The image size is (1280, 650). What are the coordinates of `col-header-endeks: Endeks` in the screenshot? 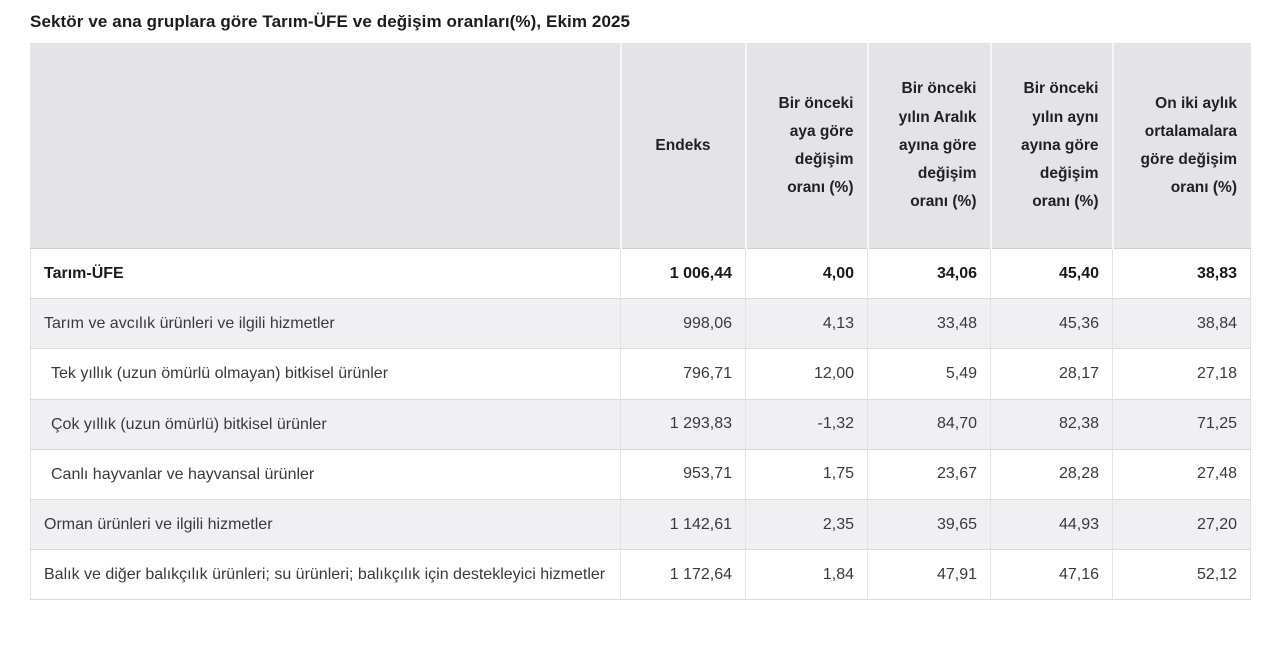 It's located at (683, 146).